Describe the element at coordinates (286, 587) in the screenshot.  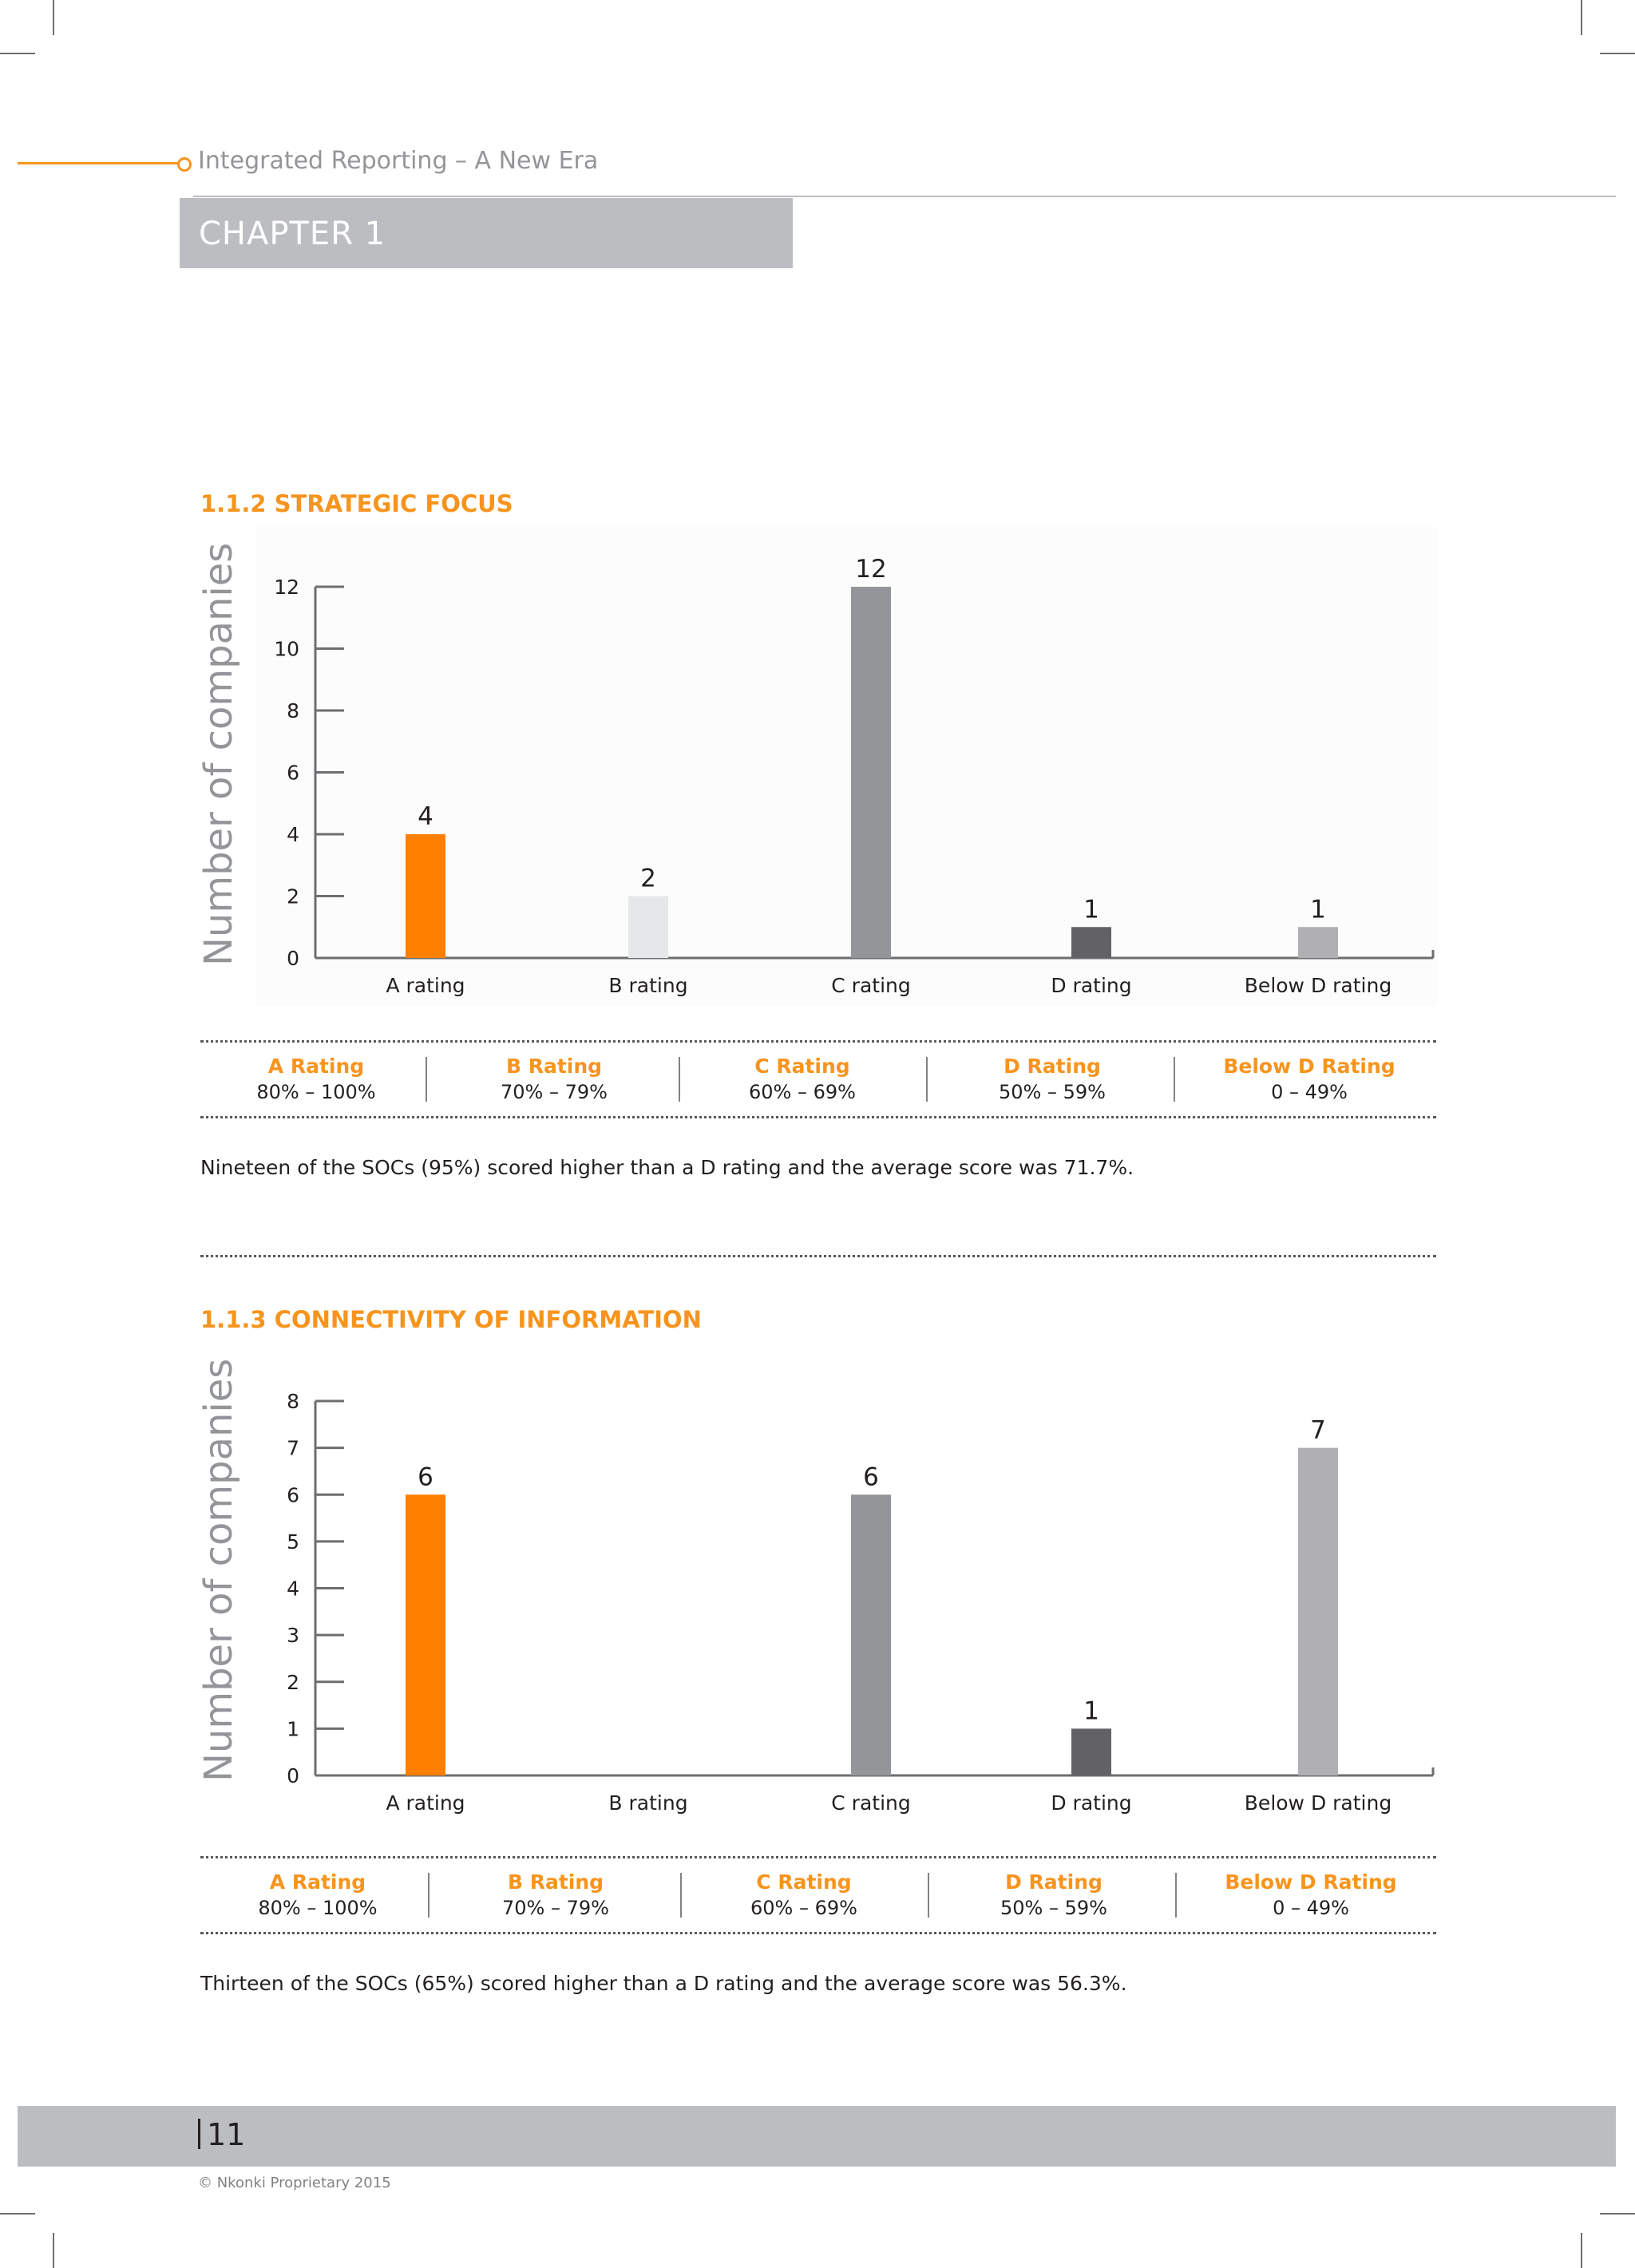
I see `y-tick-label: 12` at that location.